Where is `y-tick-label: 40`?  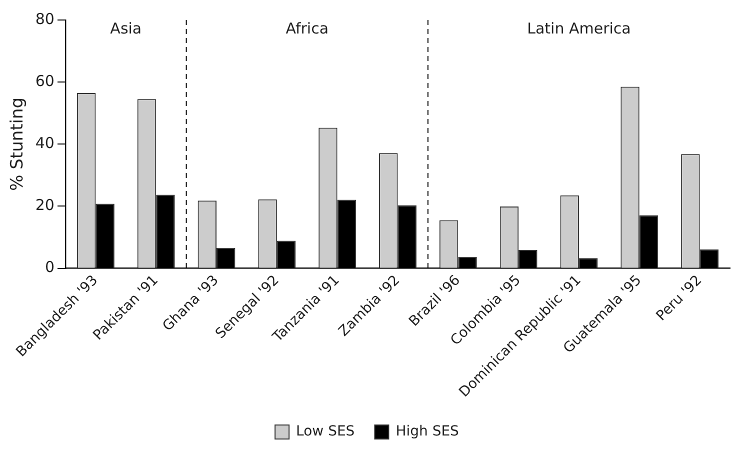
y-tick-label: 40 is located at coordinates (44, 143).